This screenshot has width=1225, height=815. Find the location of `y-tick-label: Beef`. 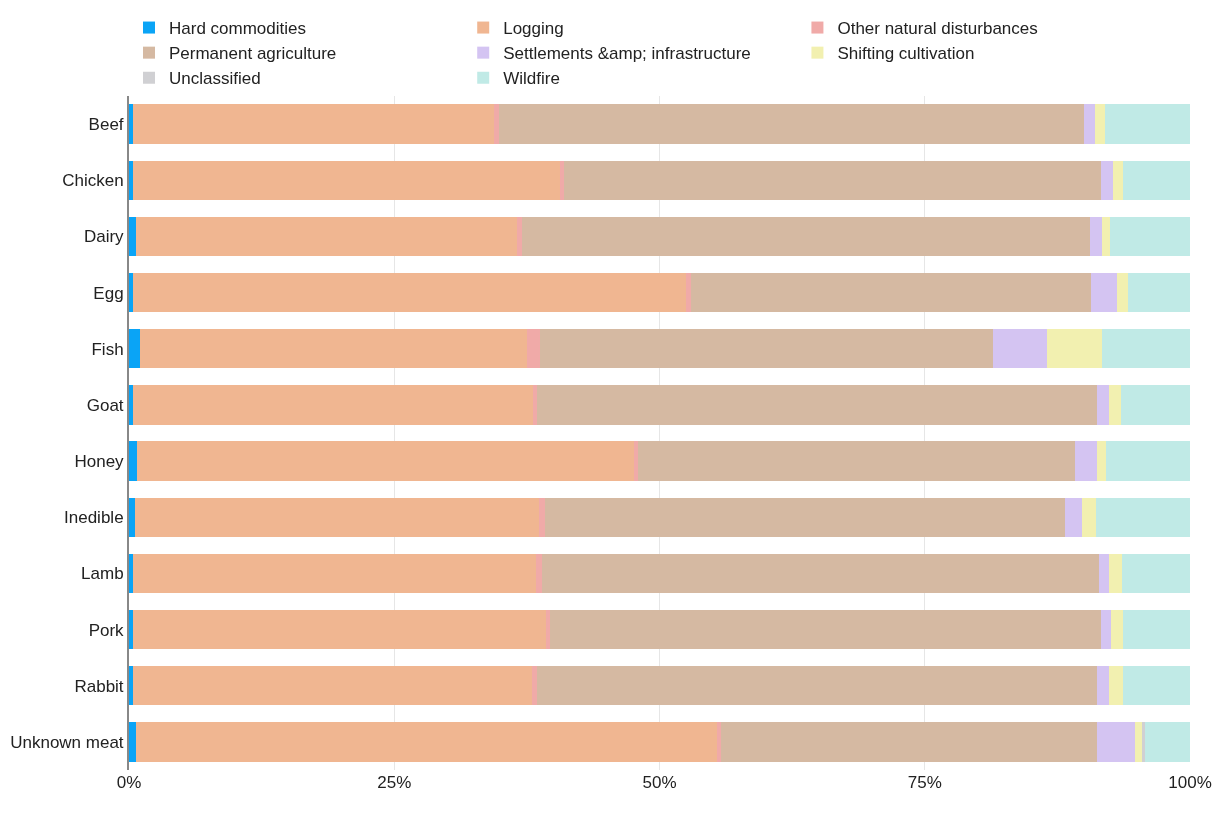

y-tick-label: Beef is located at coordinates (106, 125).